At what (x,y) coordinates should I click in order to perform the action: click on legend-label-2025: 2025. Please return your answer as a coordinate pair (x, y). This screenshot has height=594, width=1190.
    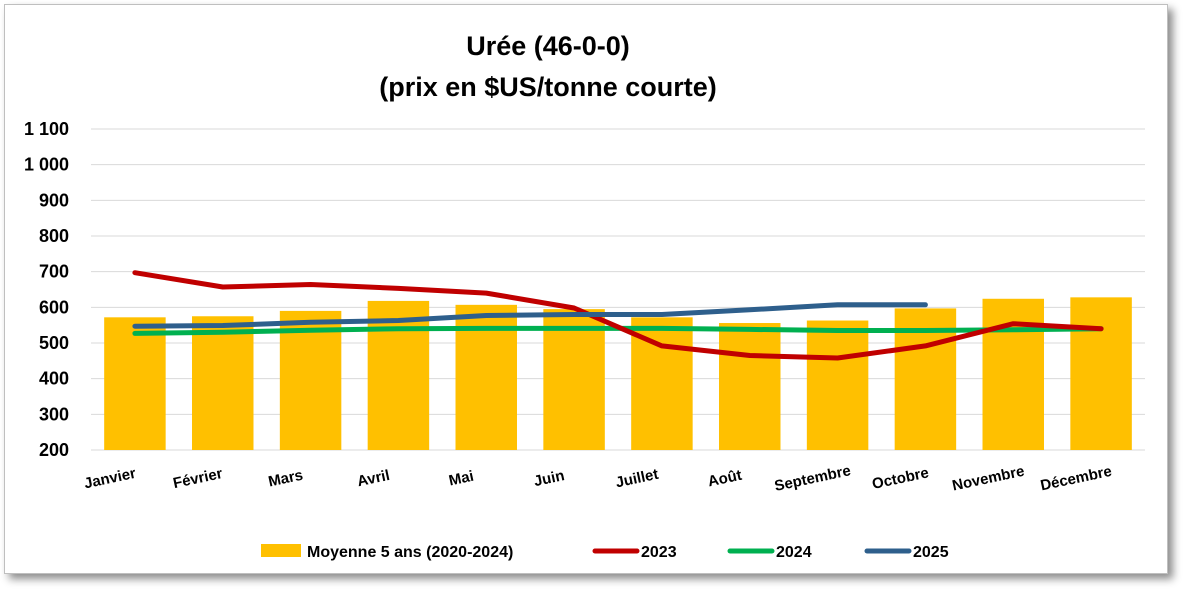
    Looking at the image, I should click on (931, 552).